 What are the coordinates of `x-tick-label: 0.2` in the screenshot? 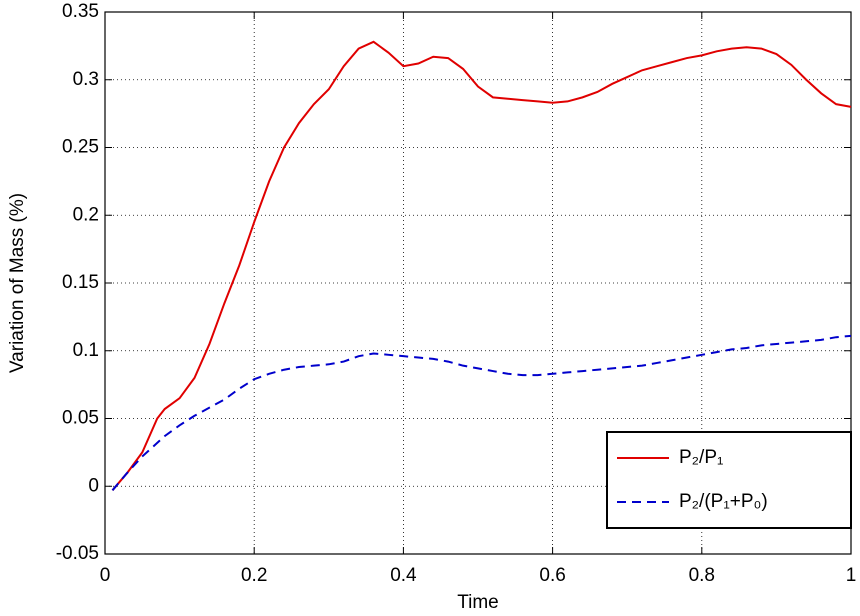 It's located at (254, 575).